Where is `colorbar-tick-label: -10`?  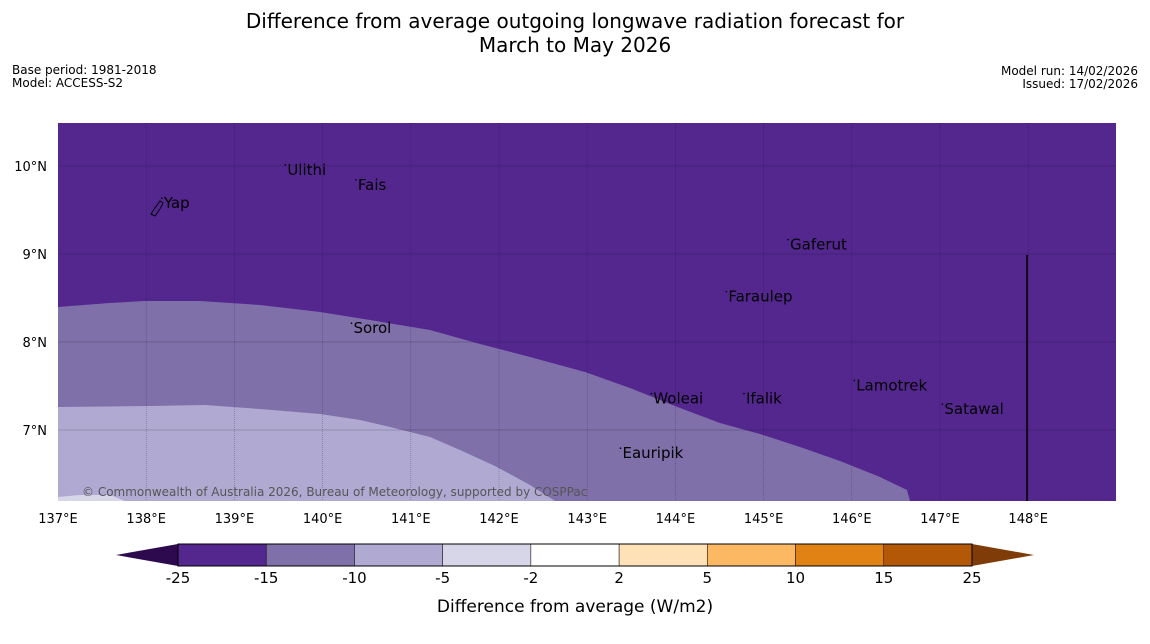
colorbar-tick-label: -10 is located at coordinates (354, 578).